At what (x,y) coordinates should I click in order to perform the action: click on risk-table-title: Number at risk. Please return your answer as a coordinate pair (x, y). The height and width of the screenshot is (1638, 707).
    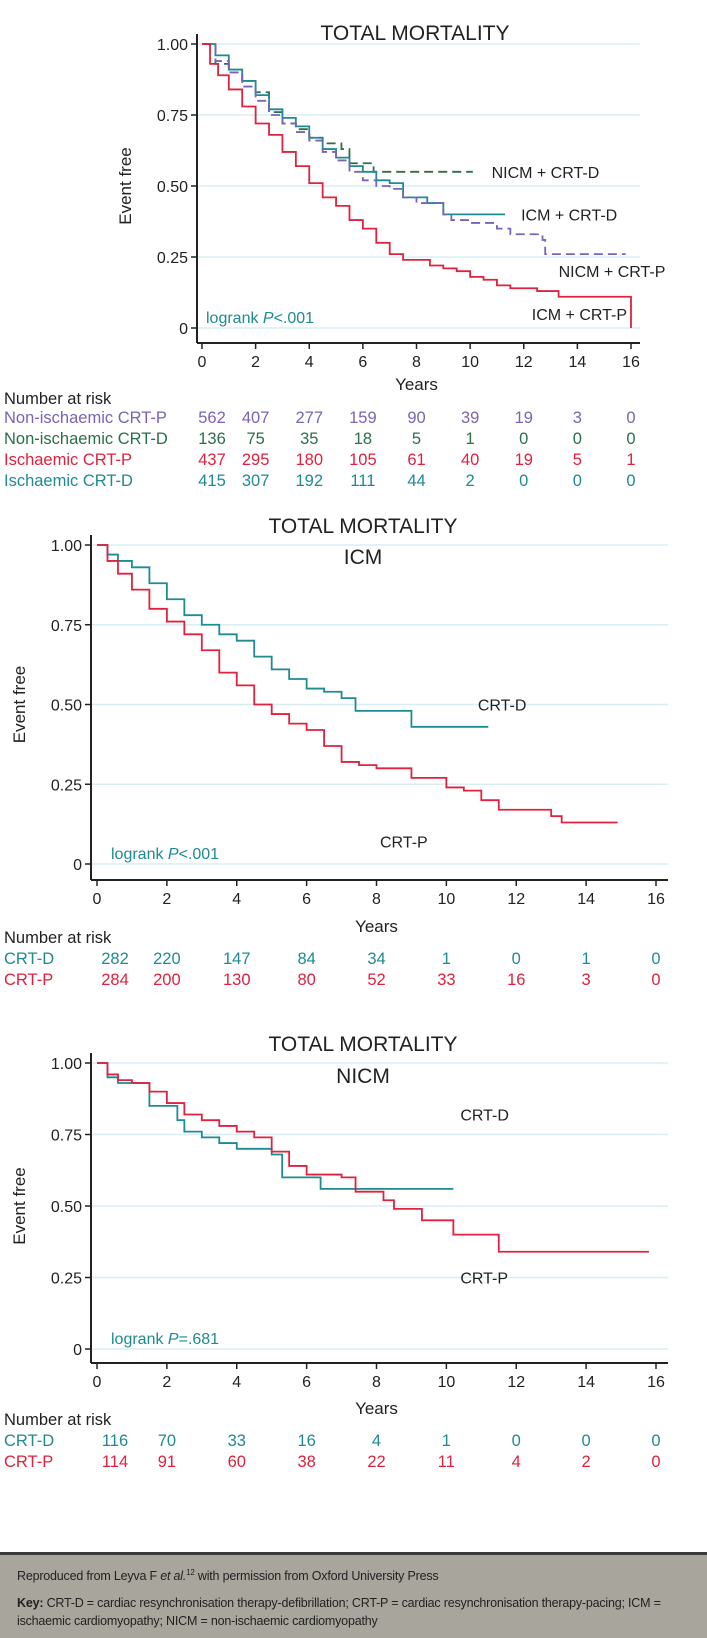
    Looking at the image, I should click on (58, 938).